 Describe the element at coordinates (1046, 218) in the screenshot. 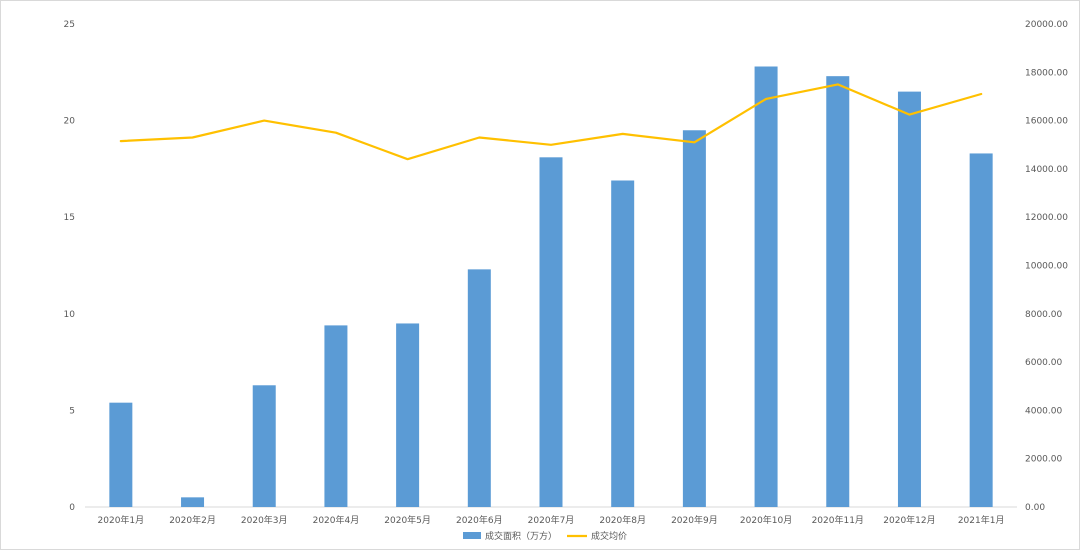

I see `y-right-tick-label: 12000.00` at that location.